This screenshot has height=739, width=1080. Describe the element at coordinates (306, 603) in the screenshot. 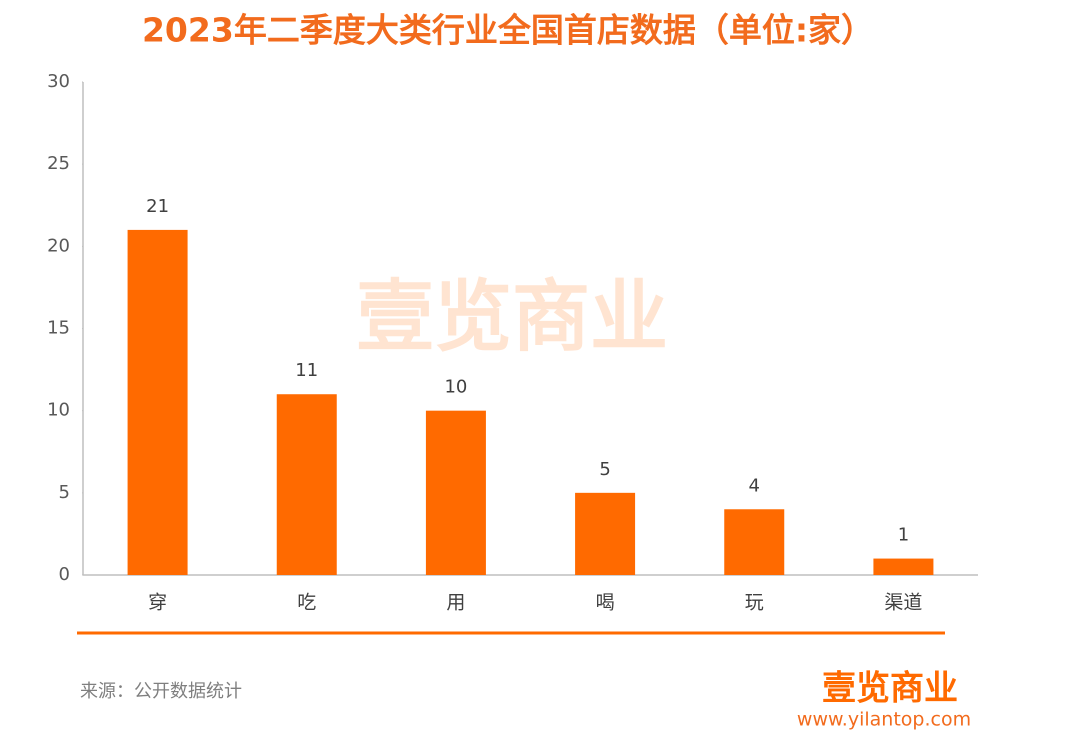

I see `x-tick-label: 吃` at that location.